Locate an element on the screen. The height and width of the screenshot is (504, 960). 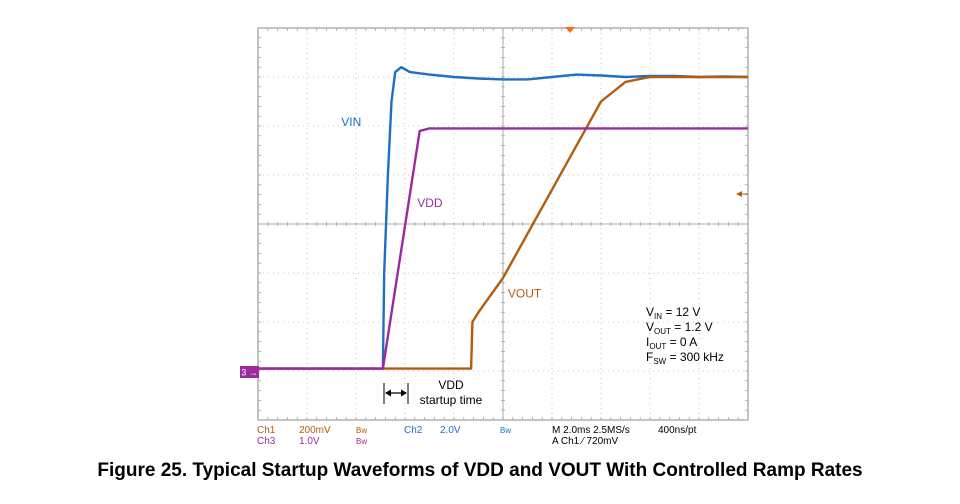
settings-bw2: Bw is located at coordinates (505, 430).